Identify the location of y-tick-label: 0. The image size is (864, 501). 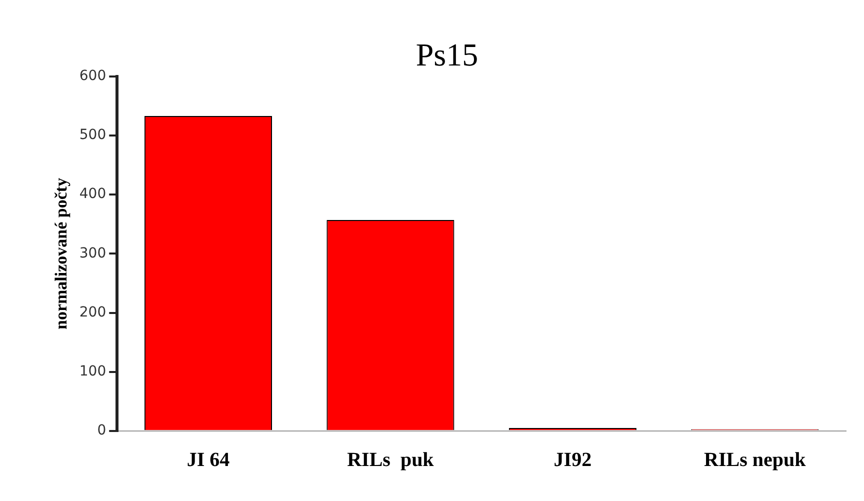
(101, 430).